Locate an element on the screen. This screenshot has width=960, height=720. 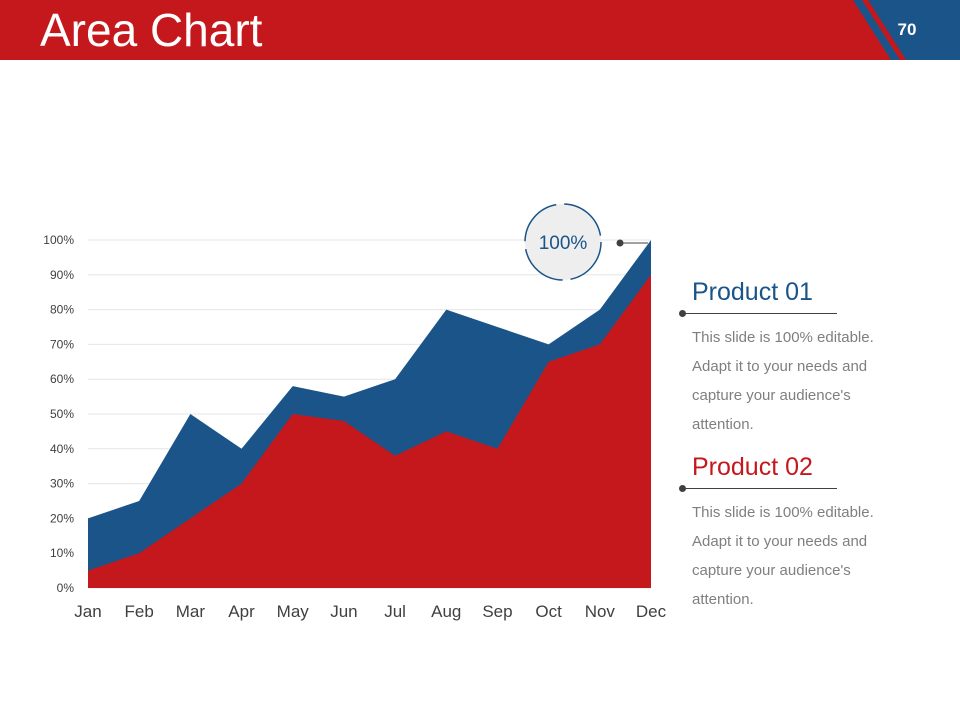
product-01-rule is located at coordinates (759, 313).